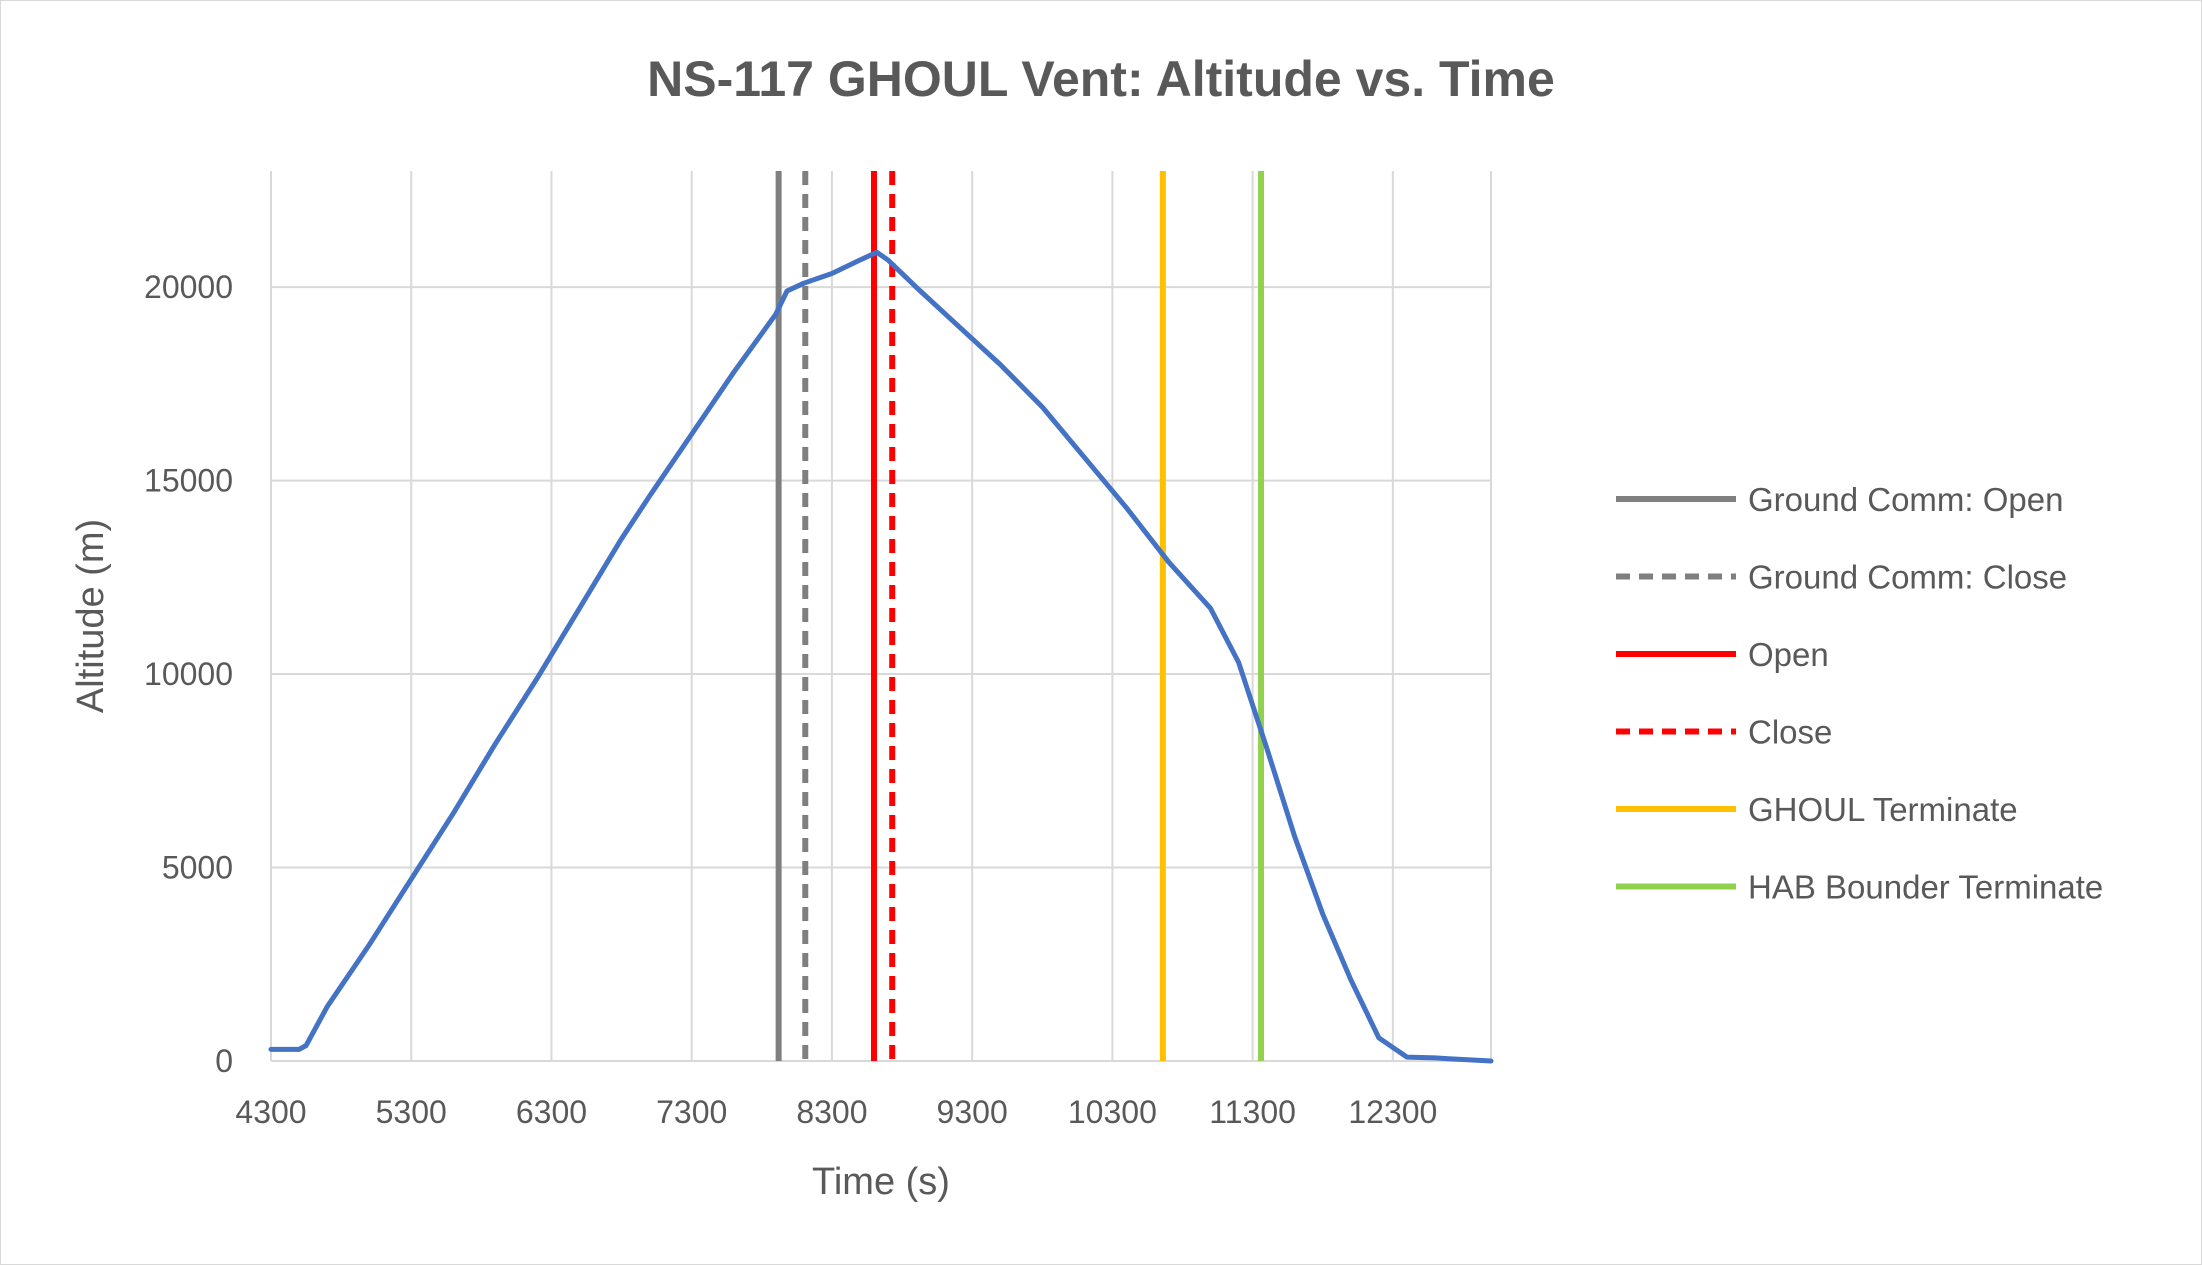  Describe the element at coordinates (1925, 887) in the screenshot. I see `legend-label: HAB Bounder Terminate` at that location.